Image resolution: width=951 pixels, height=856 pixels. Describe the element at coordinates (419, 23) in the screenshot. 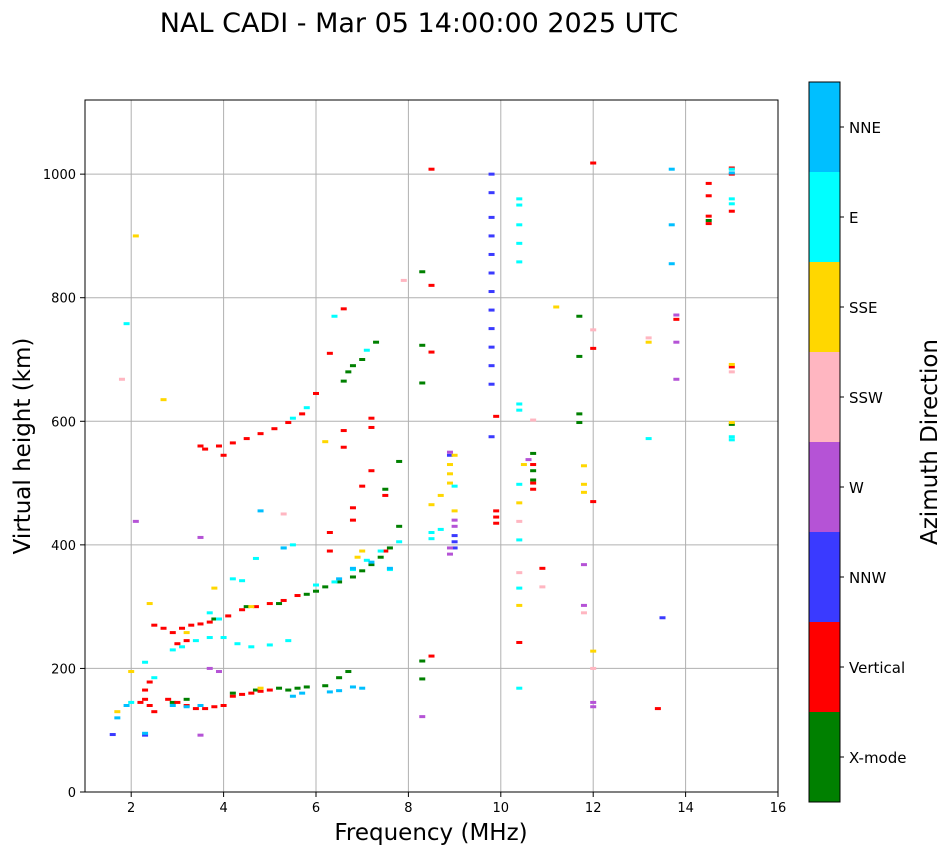

I see `chart-title: NAL CADI - Mar 05 14:00:00 2025 UTC` at that location.